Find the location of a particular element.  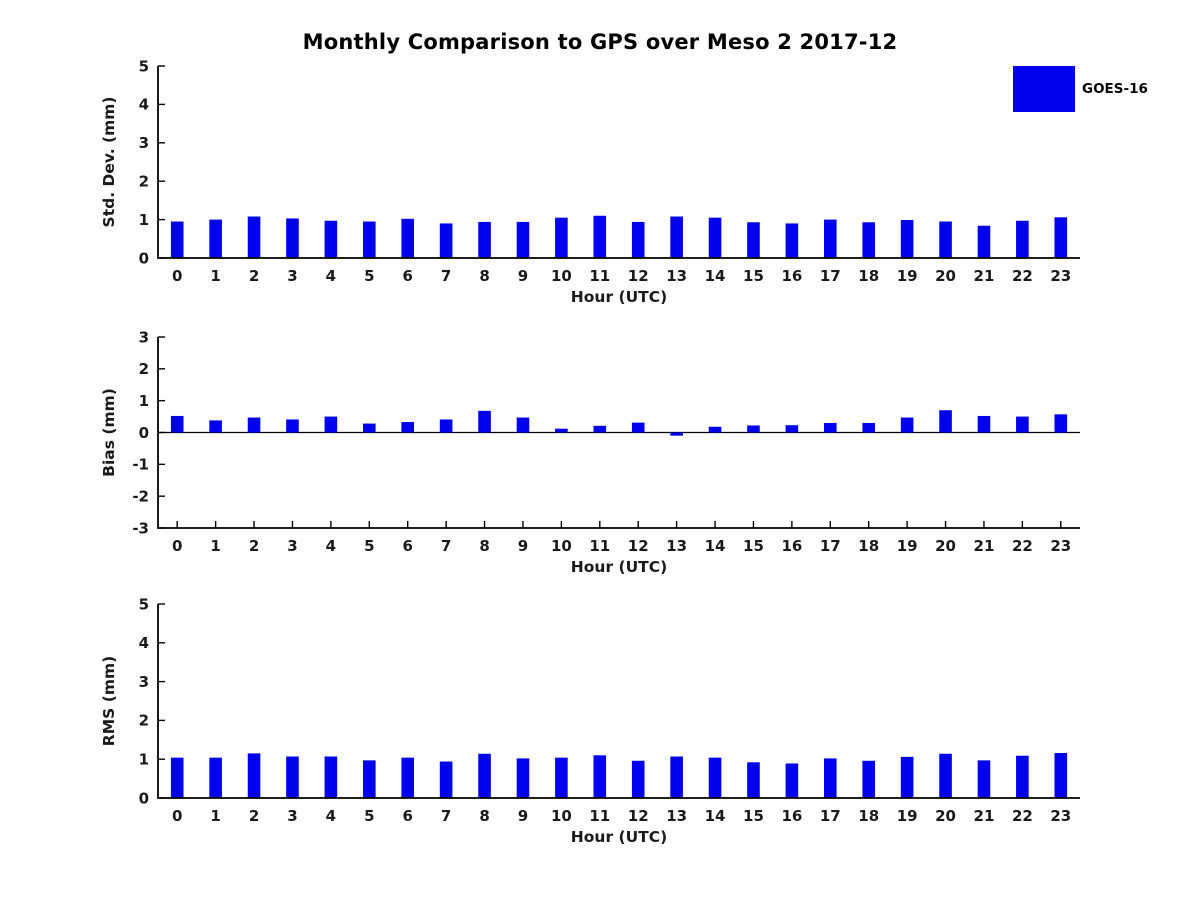

legend-label: GOES-16 is located at coordinates (1115, 89).